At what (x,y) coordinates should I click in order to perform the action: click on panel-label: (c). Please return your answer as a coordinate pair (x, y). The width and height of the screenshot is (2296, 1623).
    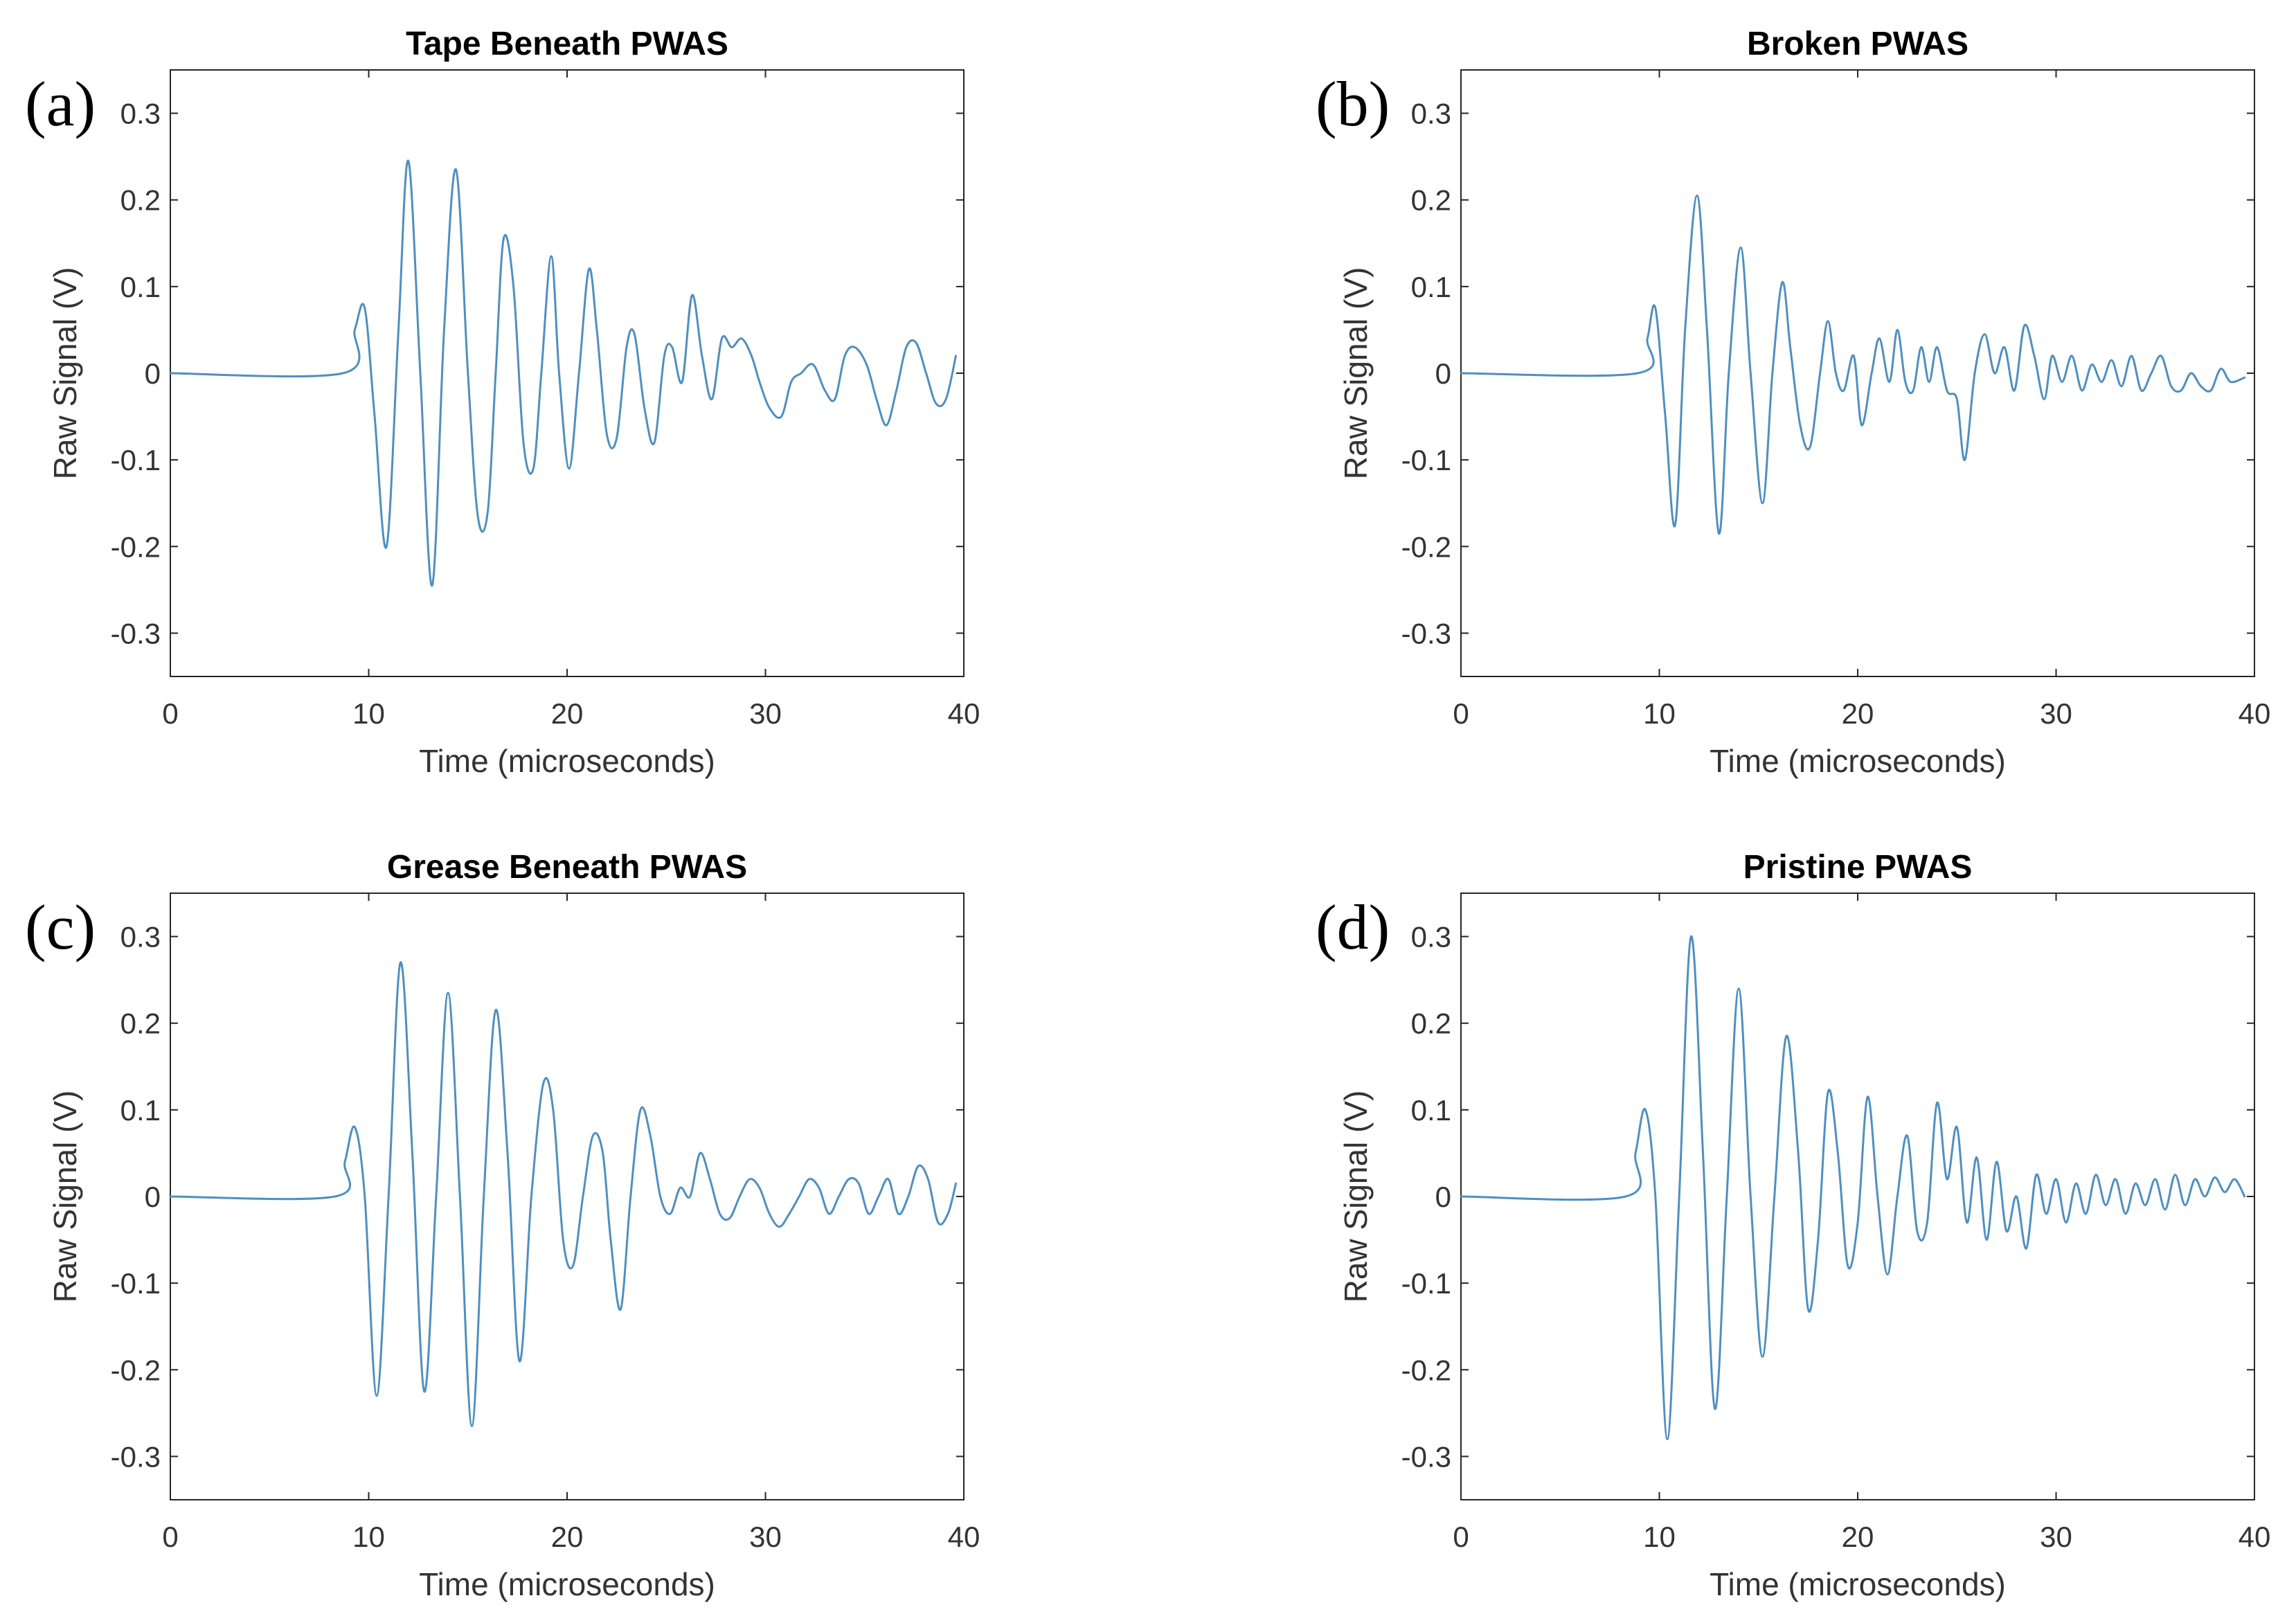
    Looking at the image, I should click on (60, 927).